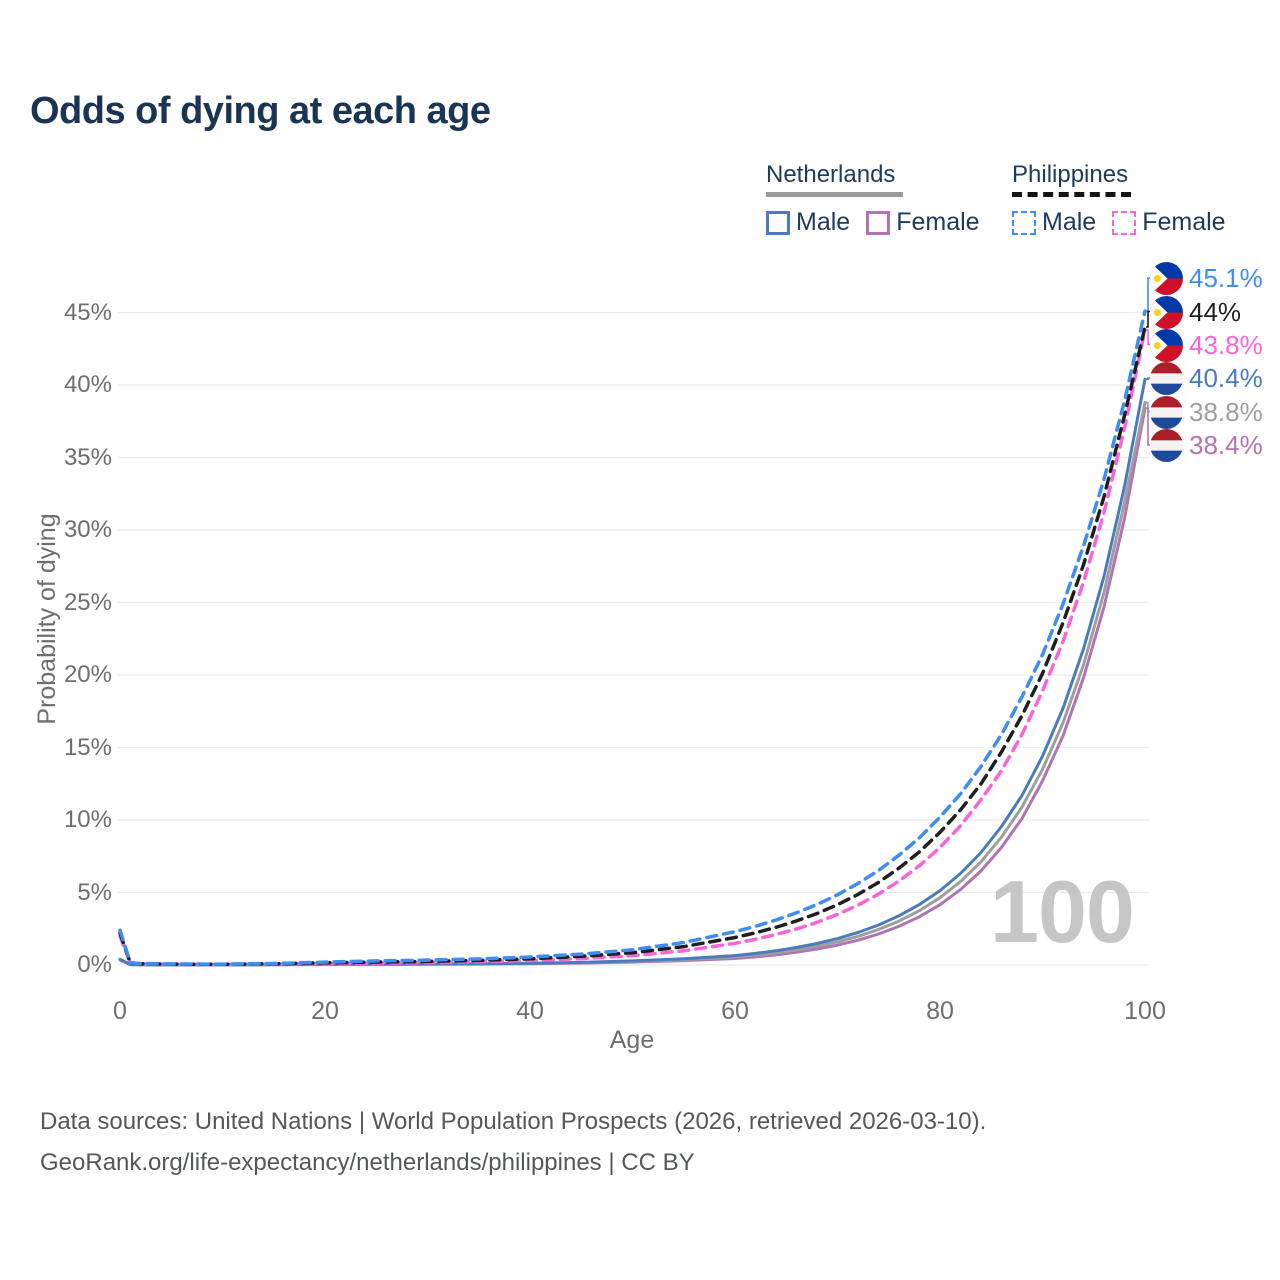  What do you see at coordinates (87, 312) in the screenshot?
I see `y-tick-45: 45%` at bounding box center [87, 312].